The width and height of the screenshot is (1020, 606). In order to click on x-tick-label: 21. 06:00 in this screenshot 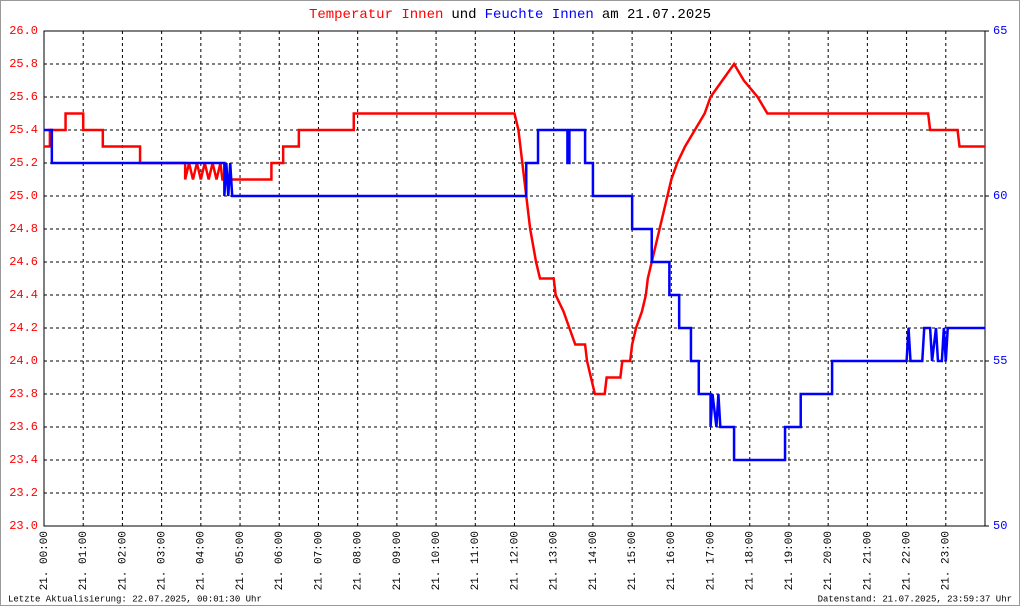, I will do `click(280, 560)`.